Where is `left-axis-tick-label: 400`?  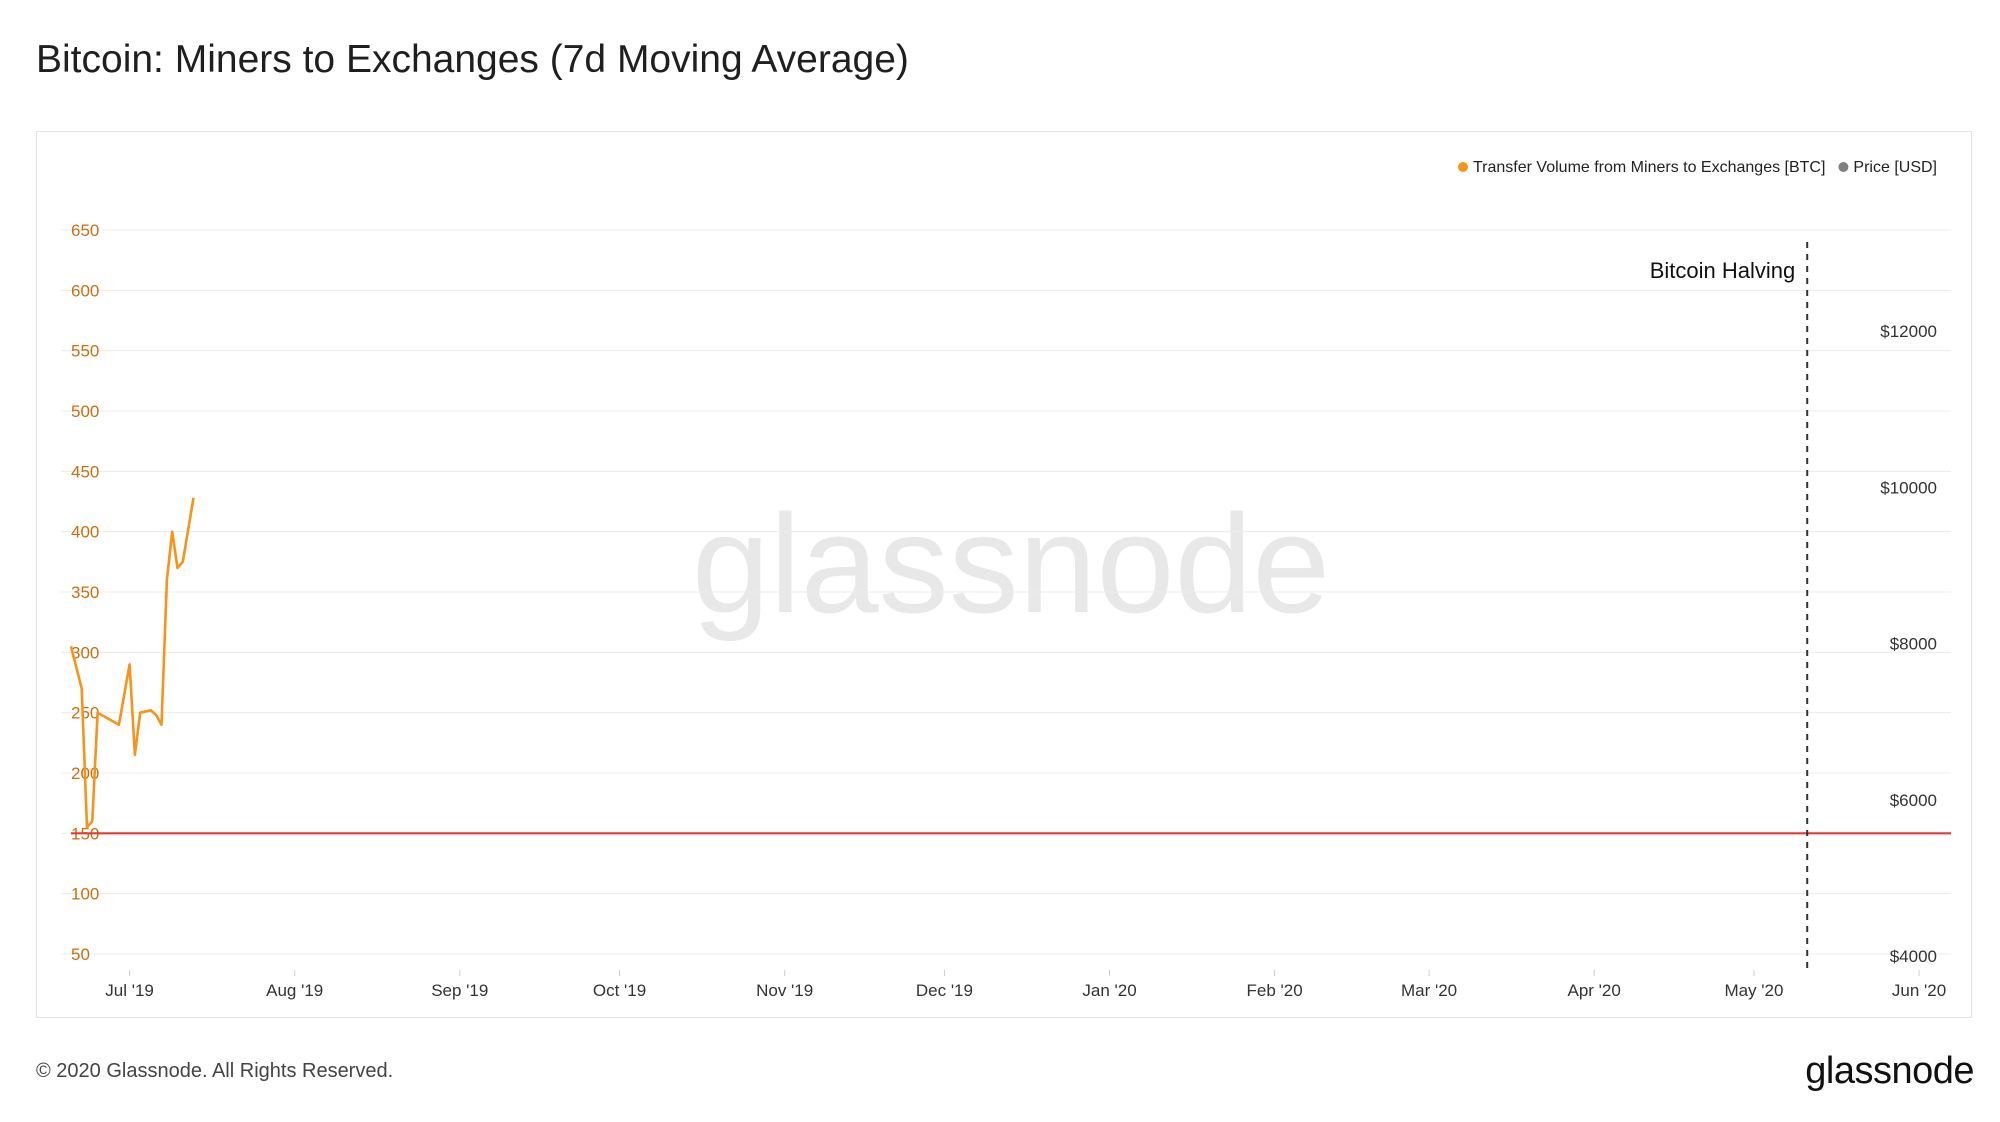 left-axis-tick-label: 400 is located at coordinates (85, 532).